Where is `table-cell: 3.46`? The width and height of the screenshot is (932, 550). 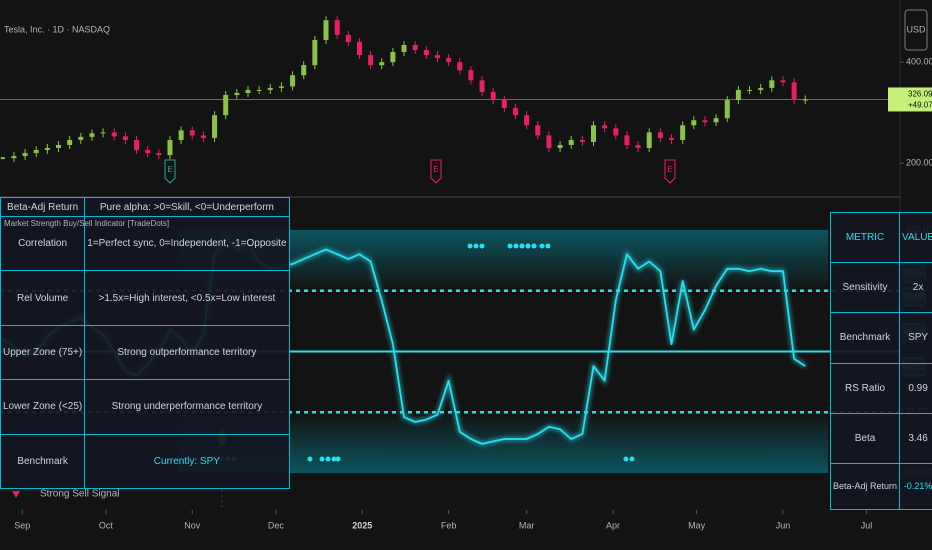
table-cell: 3.46 is located at coordinates (915, 438).